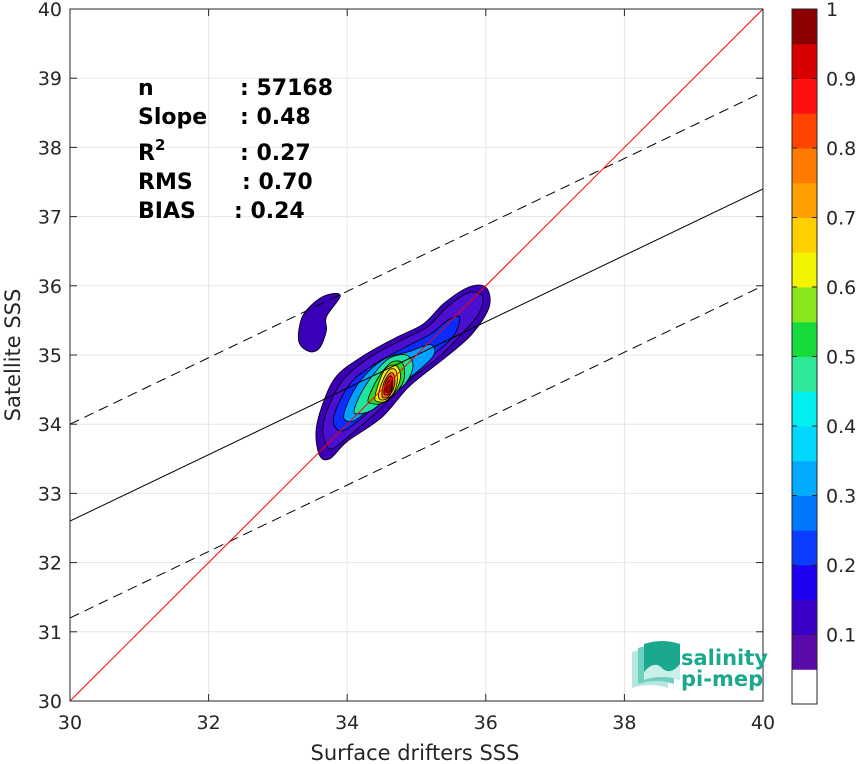  I want to click on colorbar-tick-label-5: 0.6, so click(841, 288).